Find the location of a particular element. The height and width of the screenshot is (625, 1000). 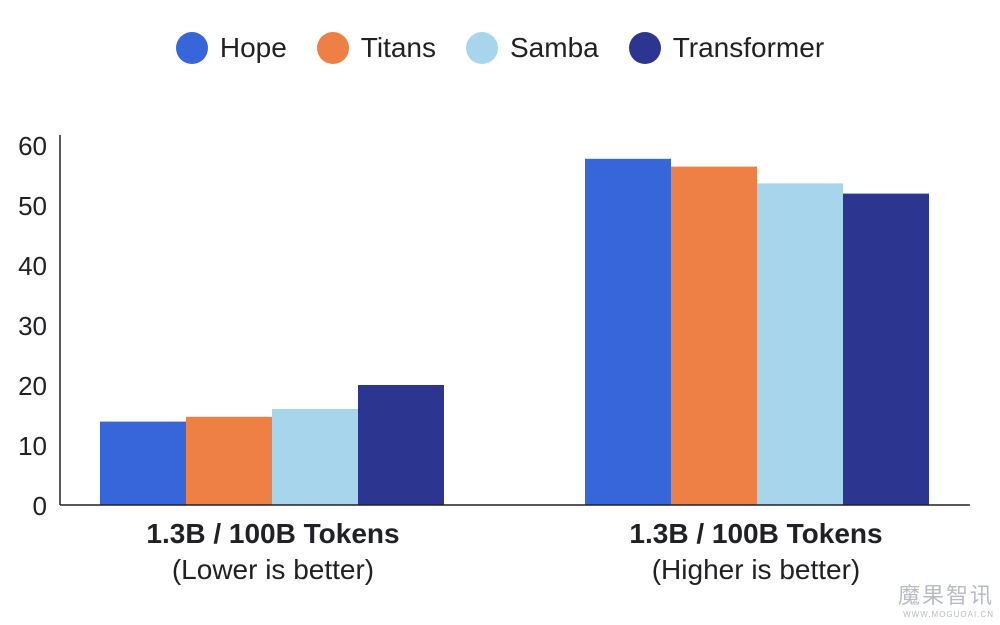

legend-swatch-titans is located at coordinates (332, 48).